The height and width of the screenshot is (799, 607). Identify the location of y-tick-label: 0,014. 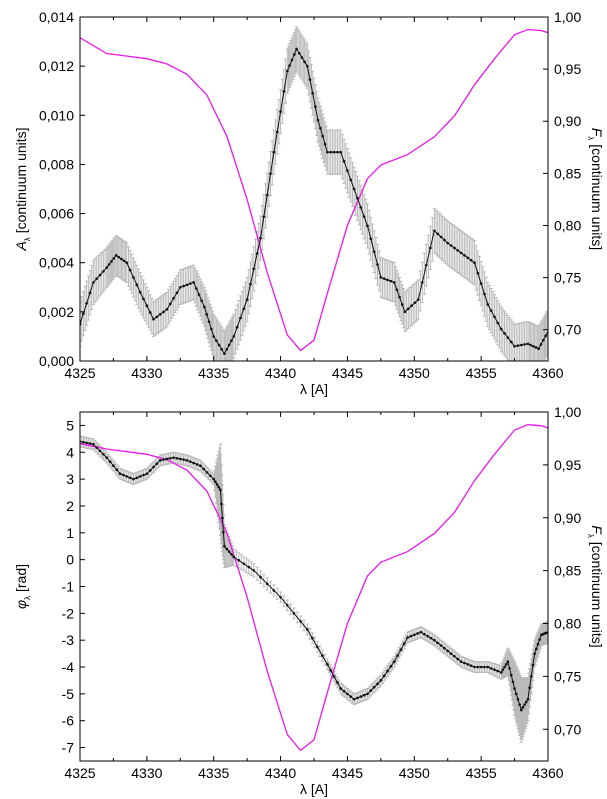
(56, 17).